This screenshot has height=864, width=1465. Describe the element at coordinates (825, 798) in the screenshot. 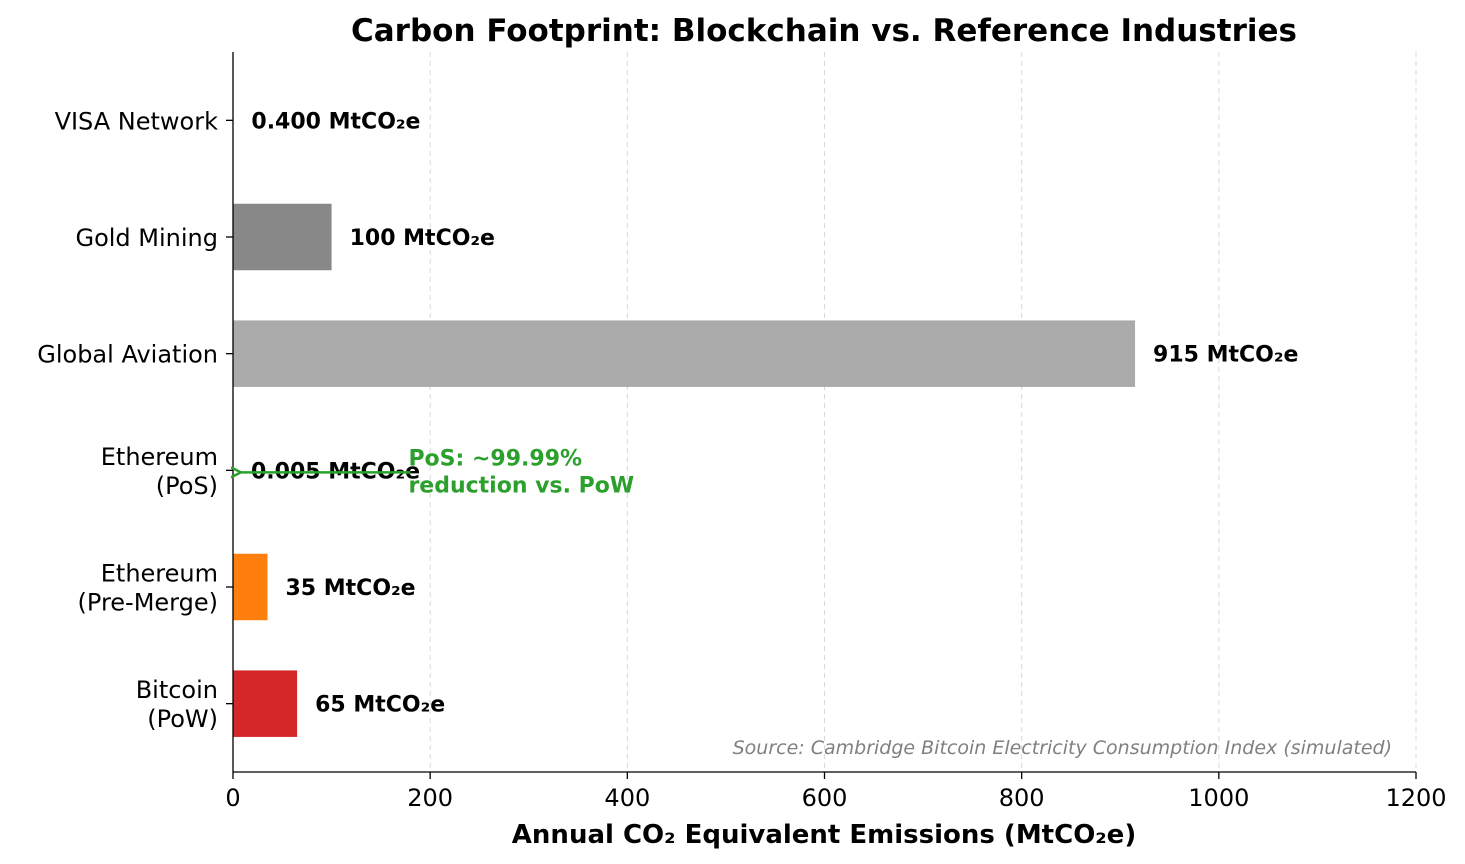

I see `x-tick-label: 600` at that location.